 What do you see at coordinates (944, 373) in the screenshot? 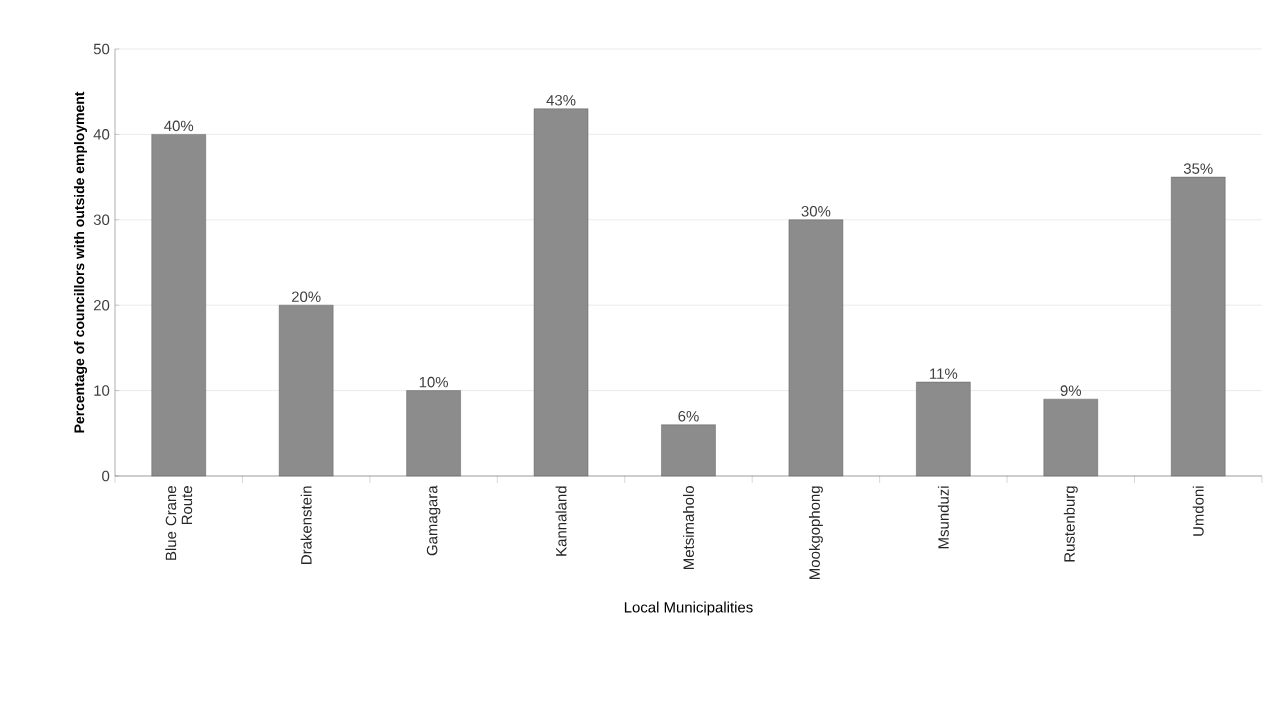
I see `data-label: 11%` at bounding box center [944, 373].